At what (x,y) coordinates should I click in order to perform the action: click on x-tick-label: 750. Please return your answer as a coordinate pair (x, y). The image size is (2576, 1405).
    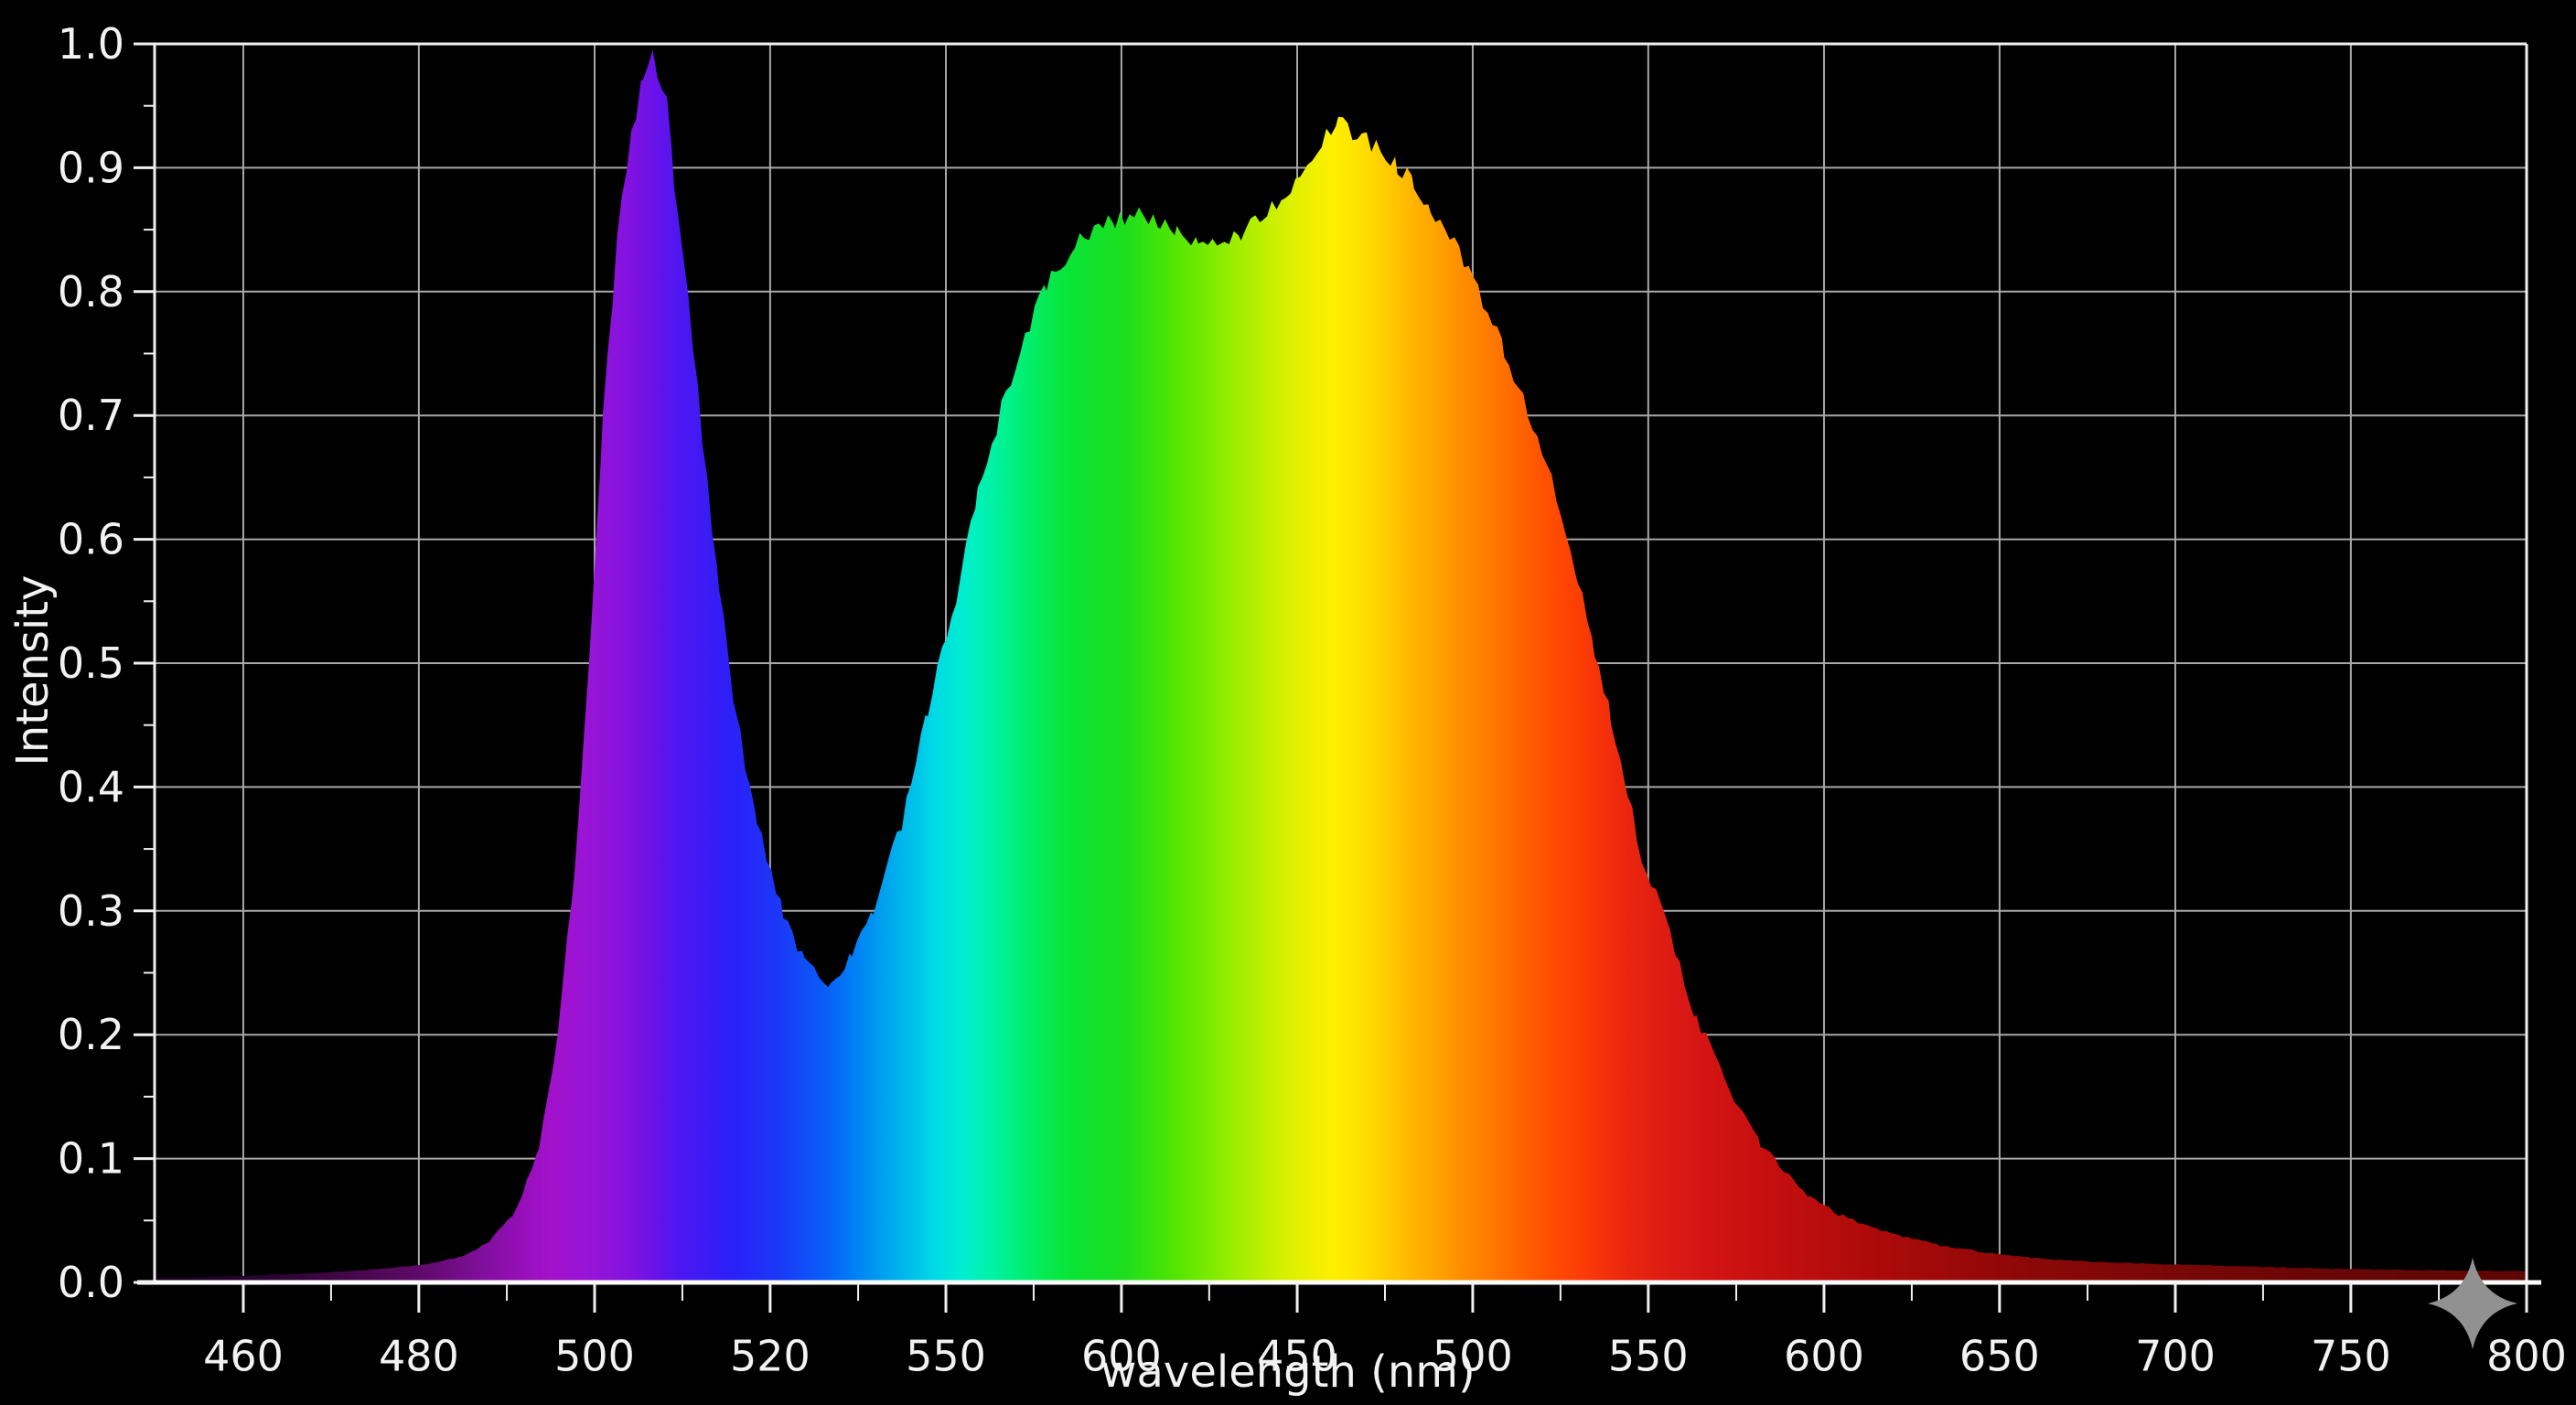
    Looking at the image, I should click on (2351, 1355).